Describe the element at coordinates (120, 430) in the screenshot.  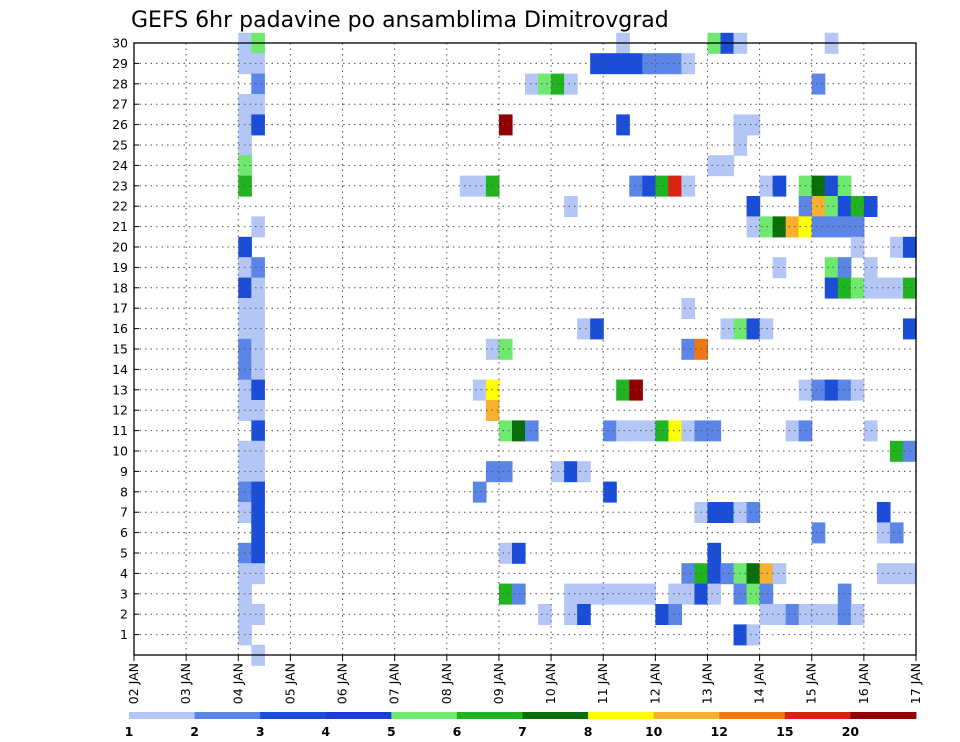
I see `y-tick-label: 11` at that location.